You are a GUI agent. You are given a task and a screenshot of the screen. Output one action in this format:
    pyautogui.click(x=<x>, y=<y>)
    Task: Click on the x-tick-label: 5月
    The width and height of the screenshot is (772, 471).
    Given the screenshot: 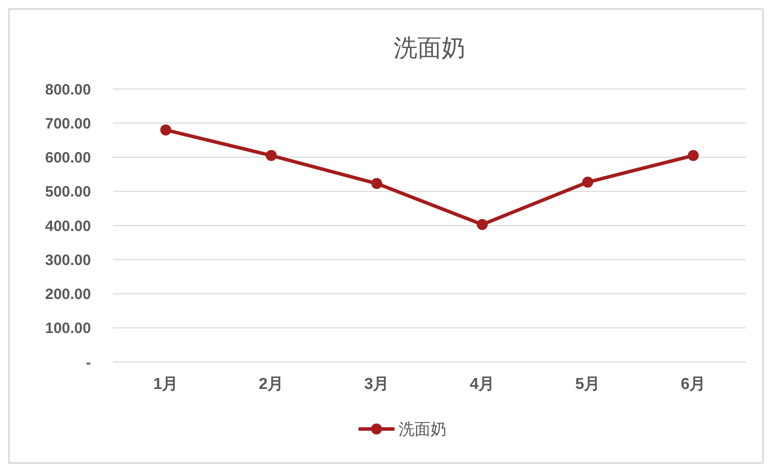 What is the action you would take?
    pyautogui.click(x=587, y=384)
    